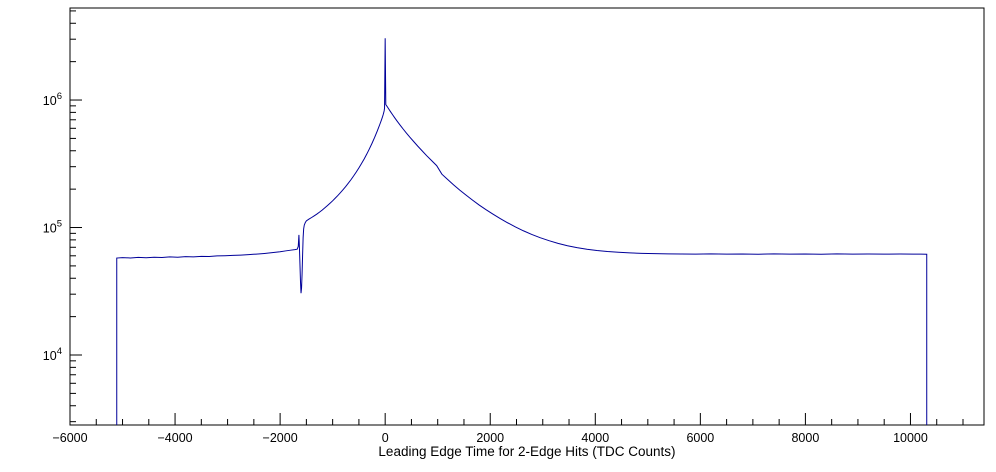  I want to click on x-tick-label: 2000, so click(490, 438).